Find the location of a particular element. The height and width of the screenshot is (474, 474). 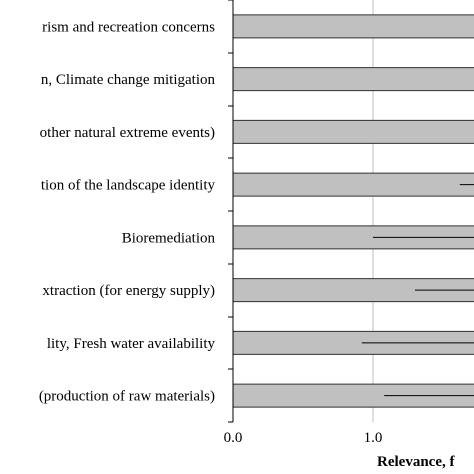

x-axis-title: Relevance, f is located at coordinates (416, 462).